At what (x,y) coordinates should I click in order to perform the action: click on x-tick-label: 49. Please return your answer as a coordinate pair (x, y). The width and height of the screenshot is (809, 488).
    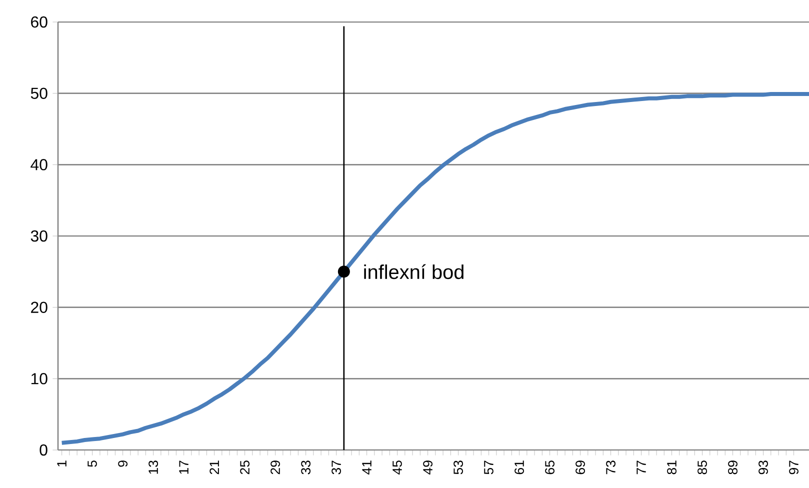
    Looking at the image, I should click on (427, 467).